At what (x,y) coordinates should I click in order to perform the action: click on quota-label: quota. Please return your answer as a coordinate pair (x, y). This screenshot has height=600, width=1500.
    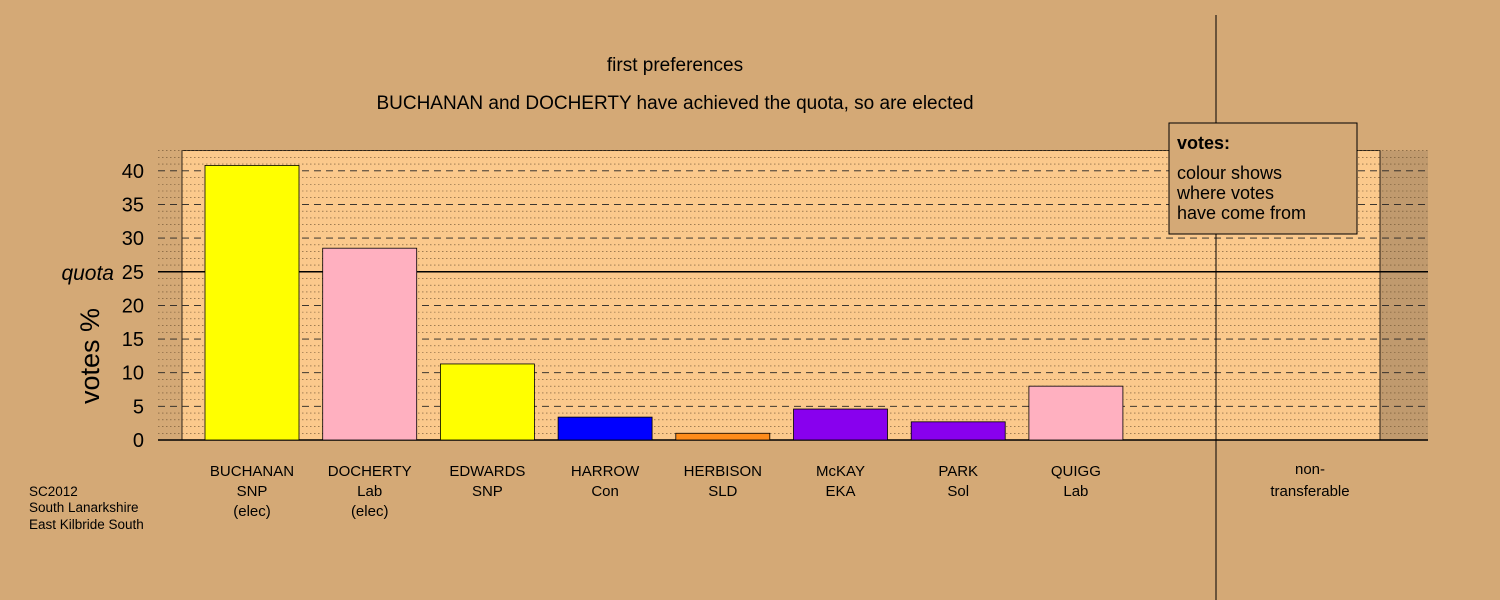
    Looking at the image, I should click on (87, 273).